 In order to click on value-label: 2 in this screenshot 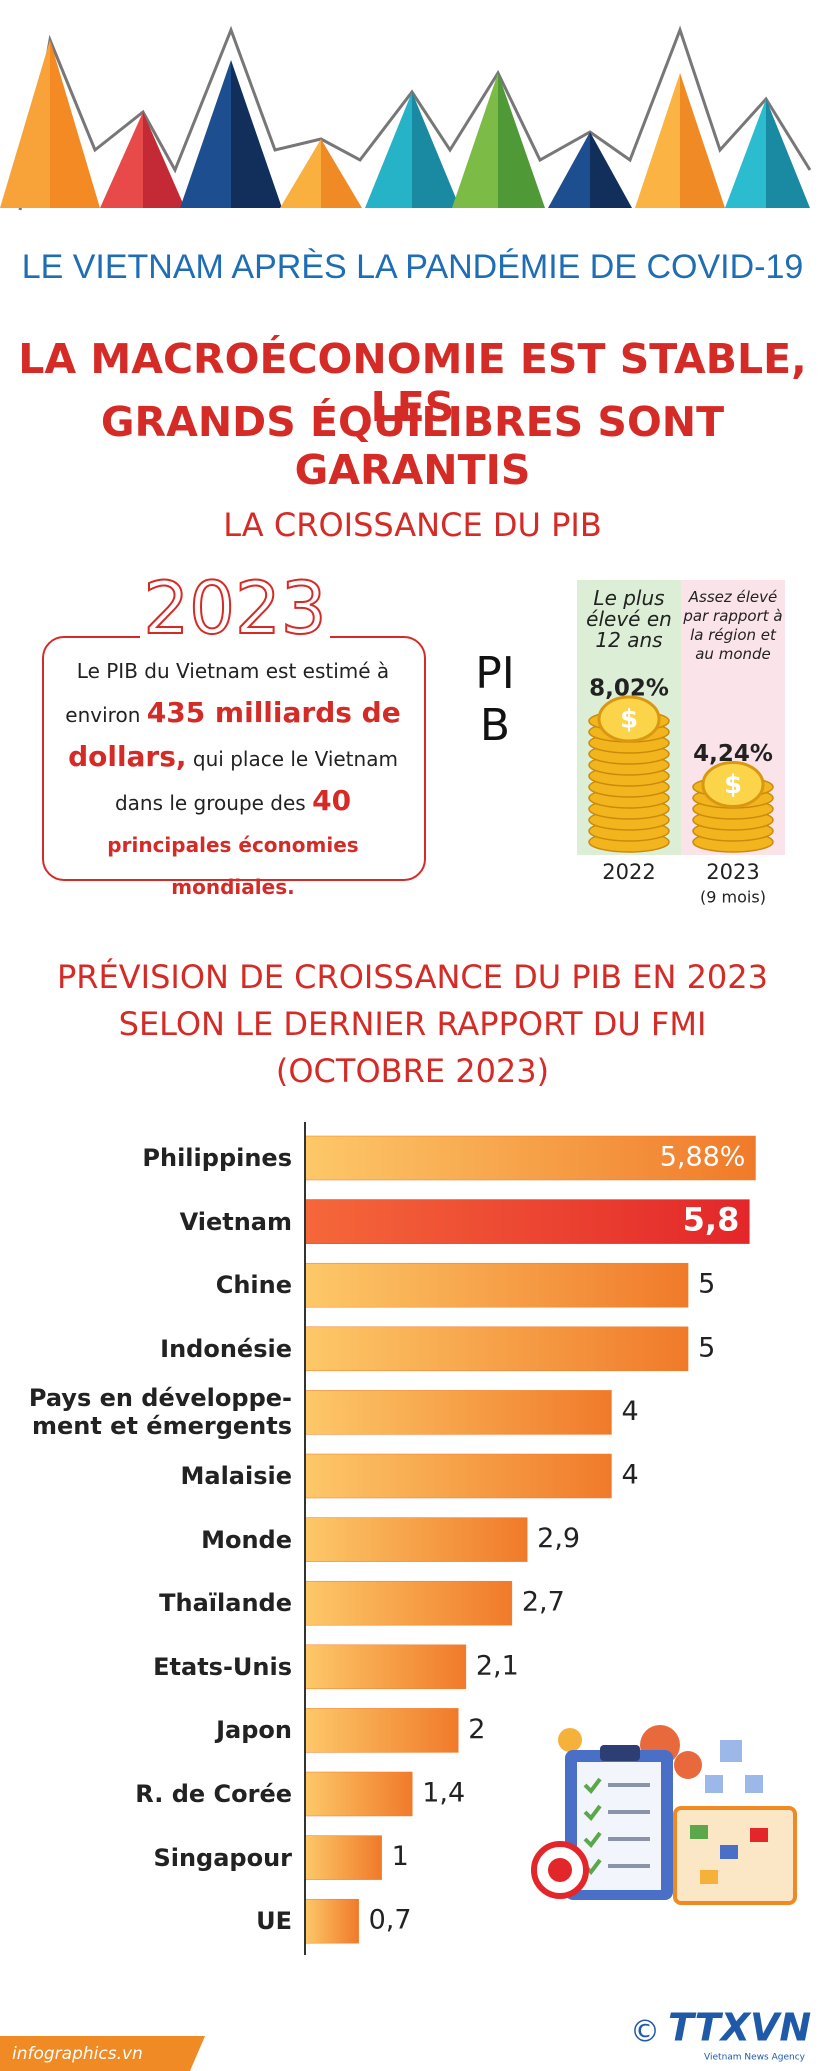, I will do `click(476, 1729)`.